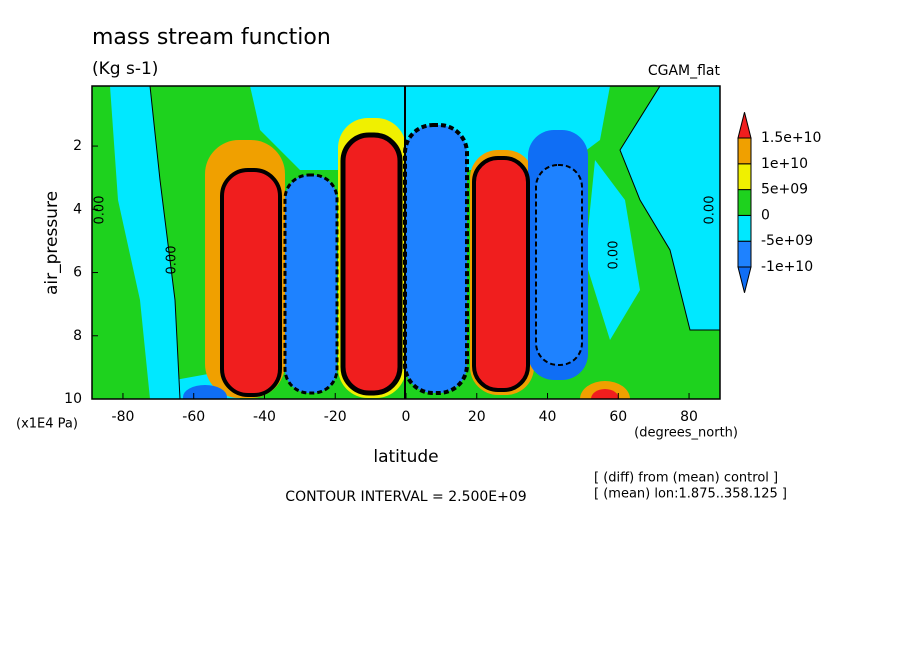 The image size is (904, 654). Describe the element at coordinates (686, 433) in the screenshot. I see `x-axis-units: (degrees_north)` at that location.